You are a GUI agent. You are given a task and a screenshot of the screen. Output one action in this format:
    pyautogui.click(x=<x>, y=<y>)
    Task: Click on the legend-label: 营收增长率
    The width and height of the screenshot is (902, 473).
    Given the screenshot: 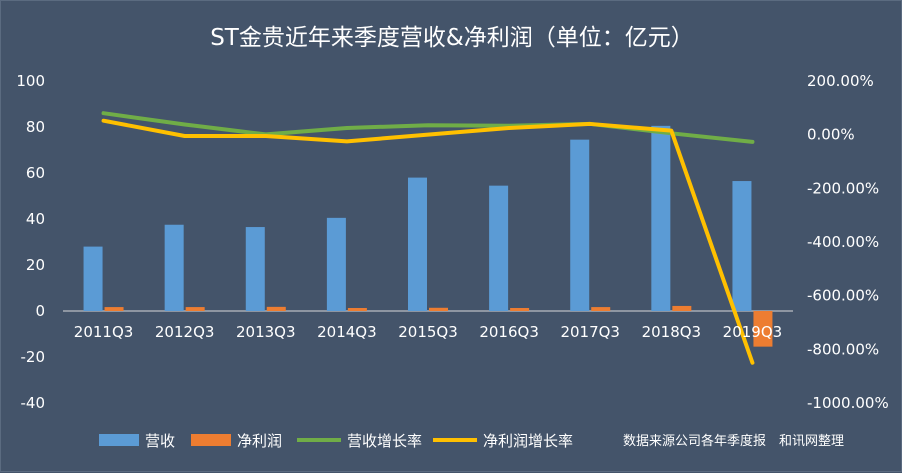 What is the action you would take?
    pyautogui.click(x=384, y=441)
    